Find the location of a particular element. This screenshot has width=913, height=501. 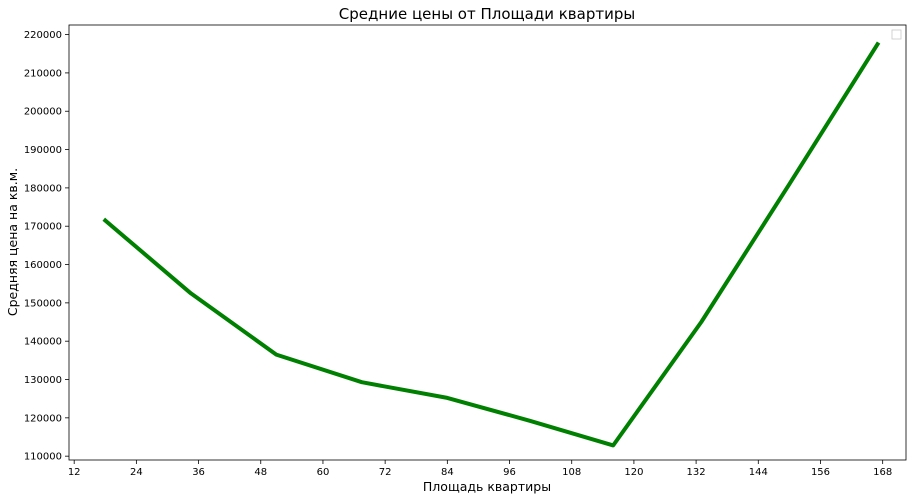

y-tick-label: 140000 is located at coordinates (43, 342).